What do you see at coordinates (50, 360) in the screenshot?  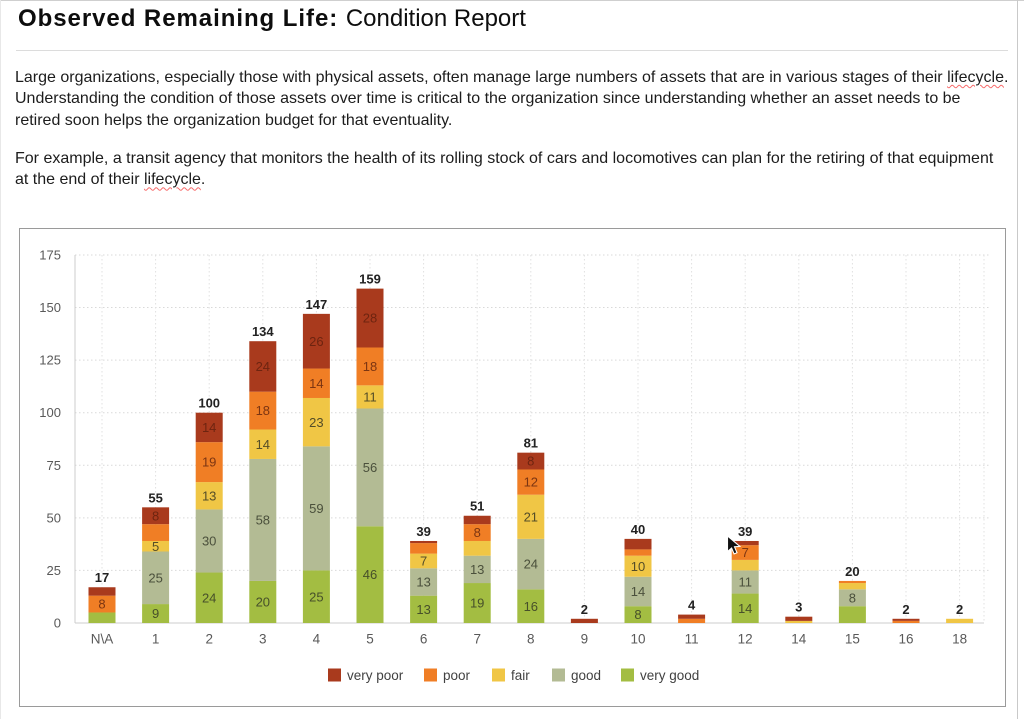 I see `svg-text: 125` at bounding box center [50, 360].